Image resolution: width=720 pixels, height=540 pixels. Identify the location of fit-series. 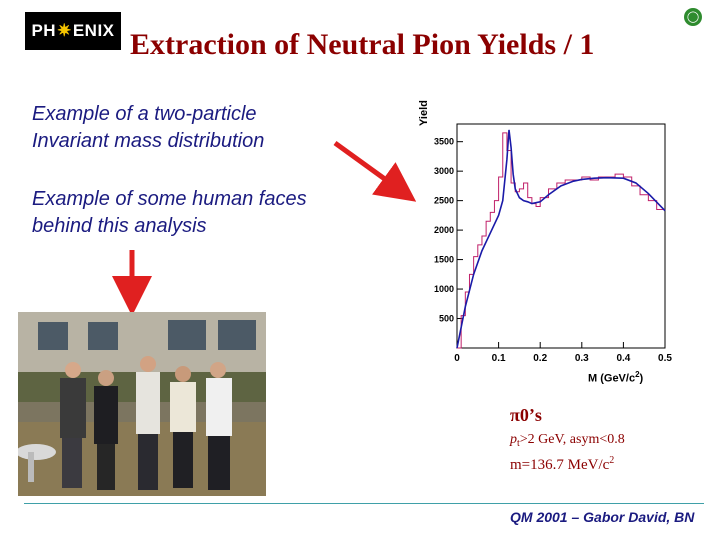
(561, 239).